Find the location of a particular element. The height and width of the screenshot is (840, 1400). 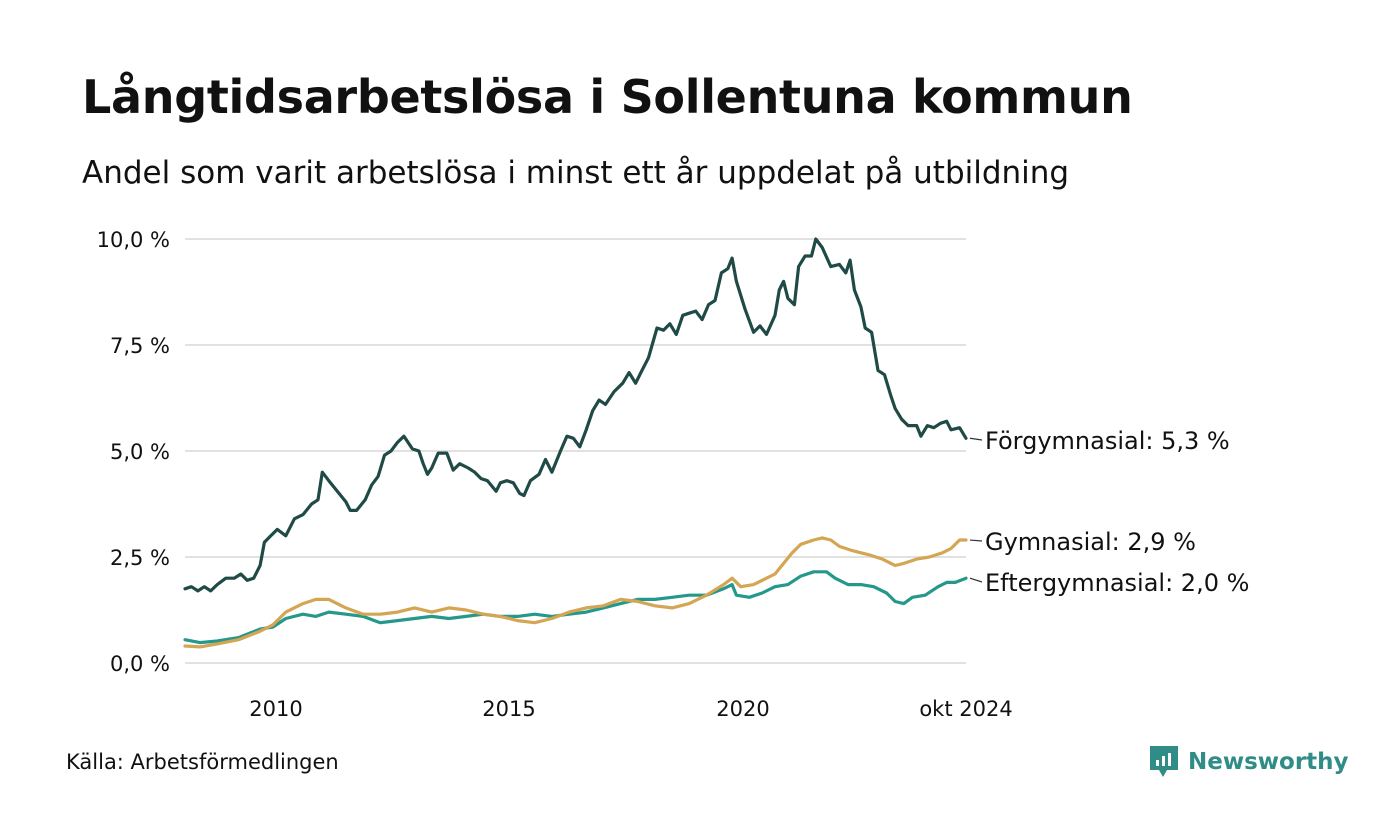

brand-logo: Newsworthy is located at coordinates (1248, 762).